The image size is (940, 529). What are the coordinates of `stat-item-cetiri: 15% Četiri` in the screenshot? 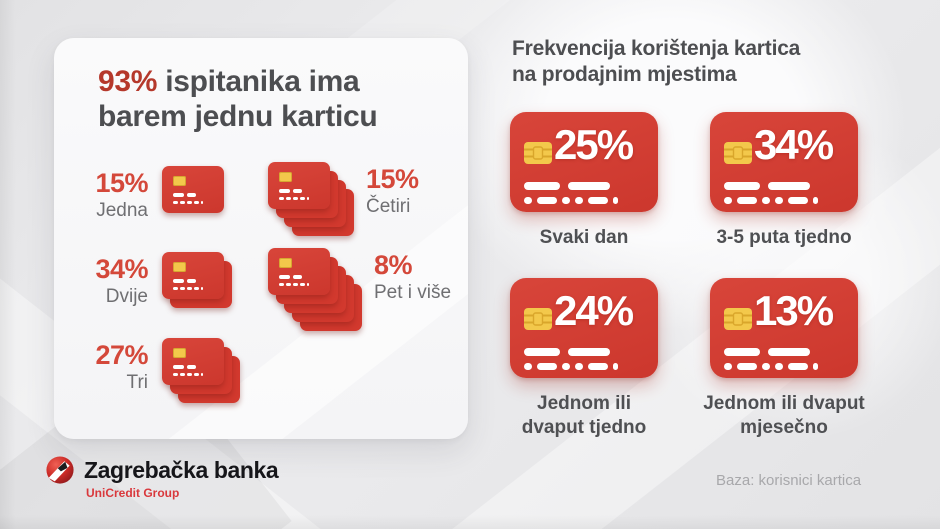 It's located at (343, 199).